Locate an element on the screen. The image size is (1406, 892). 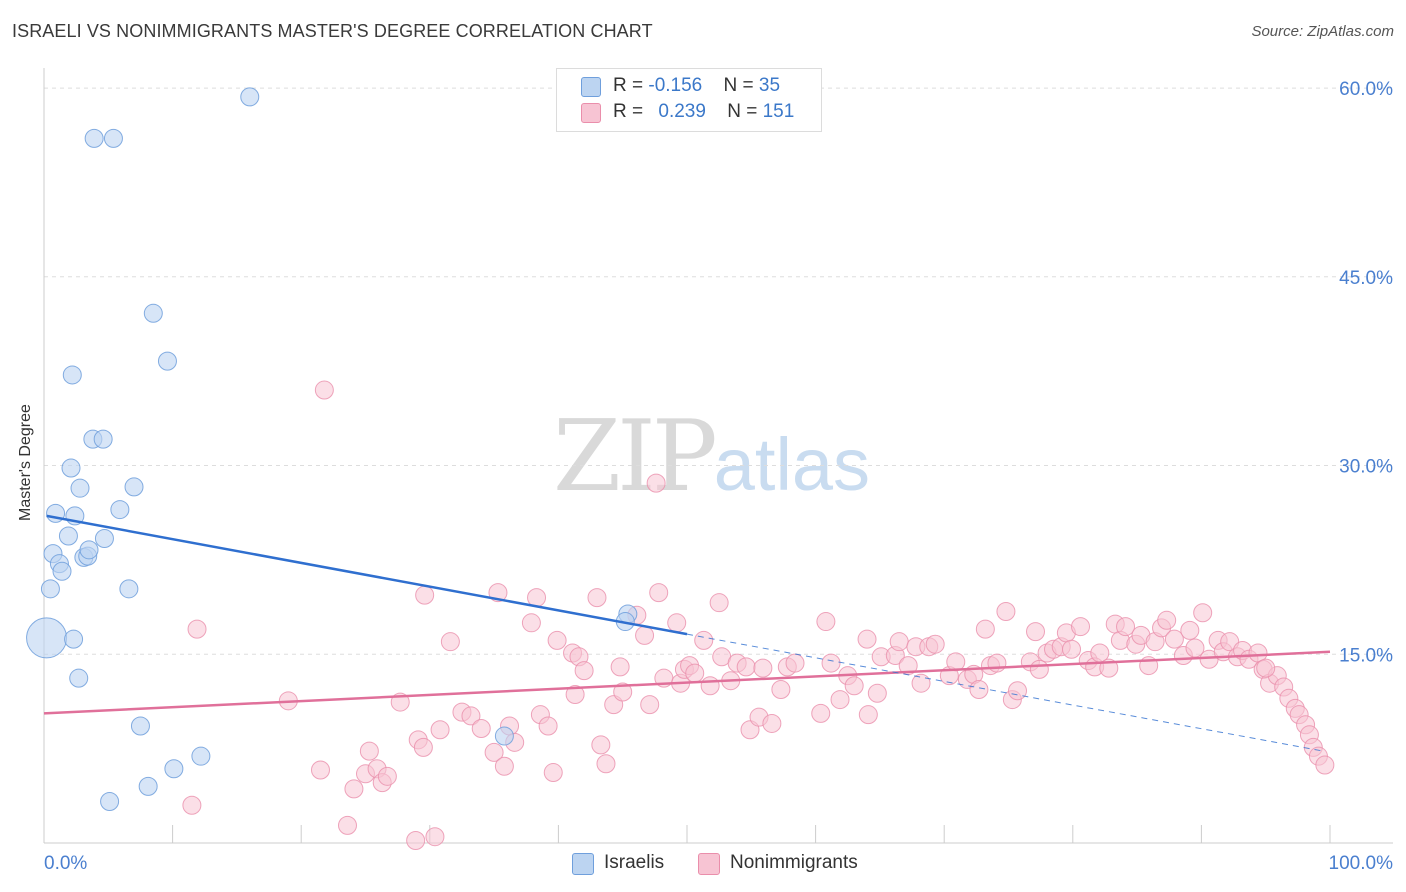
israelis-trendline-extrapolated is located at coordinates (1005, 692).